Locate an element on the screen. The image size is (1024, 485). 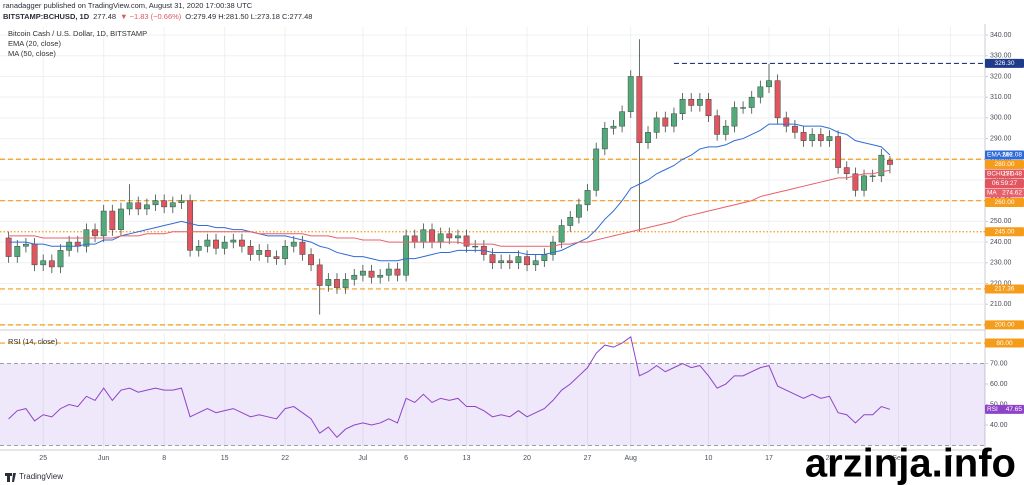
y-tick-label: 230.00 is located at coordinates (1001, 263).